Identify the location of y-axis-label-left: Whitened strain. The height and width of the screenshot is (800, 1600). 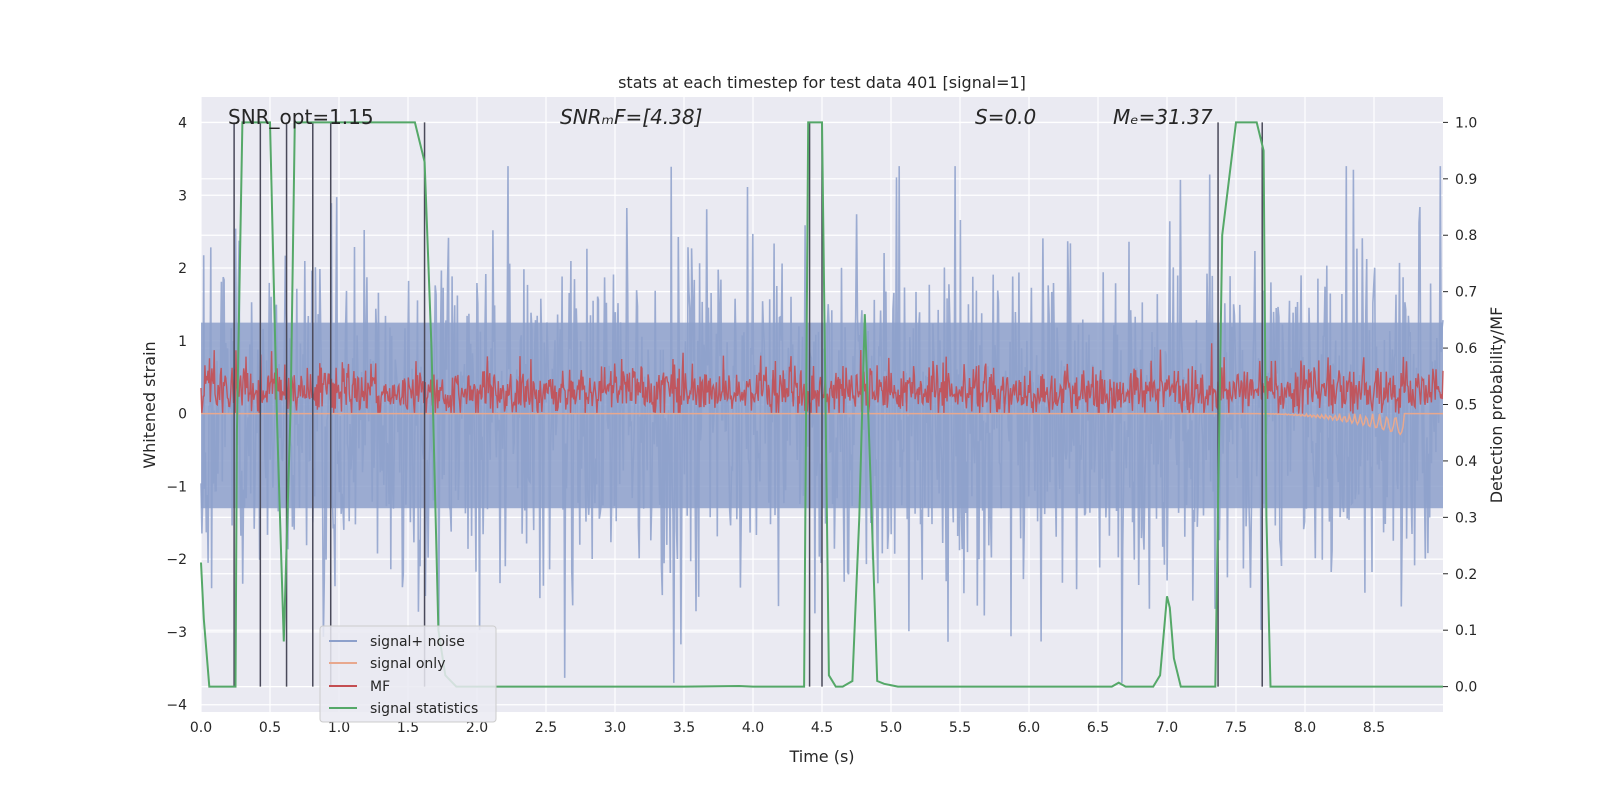
(149, 404).